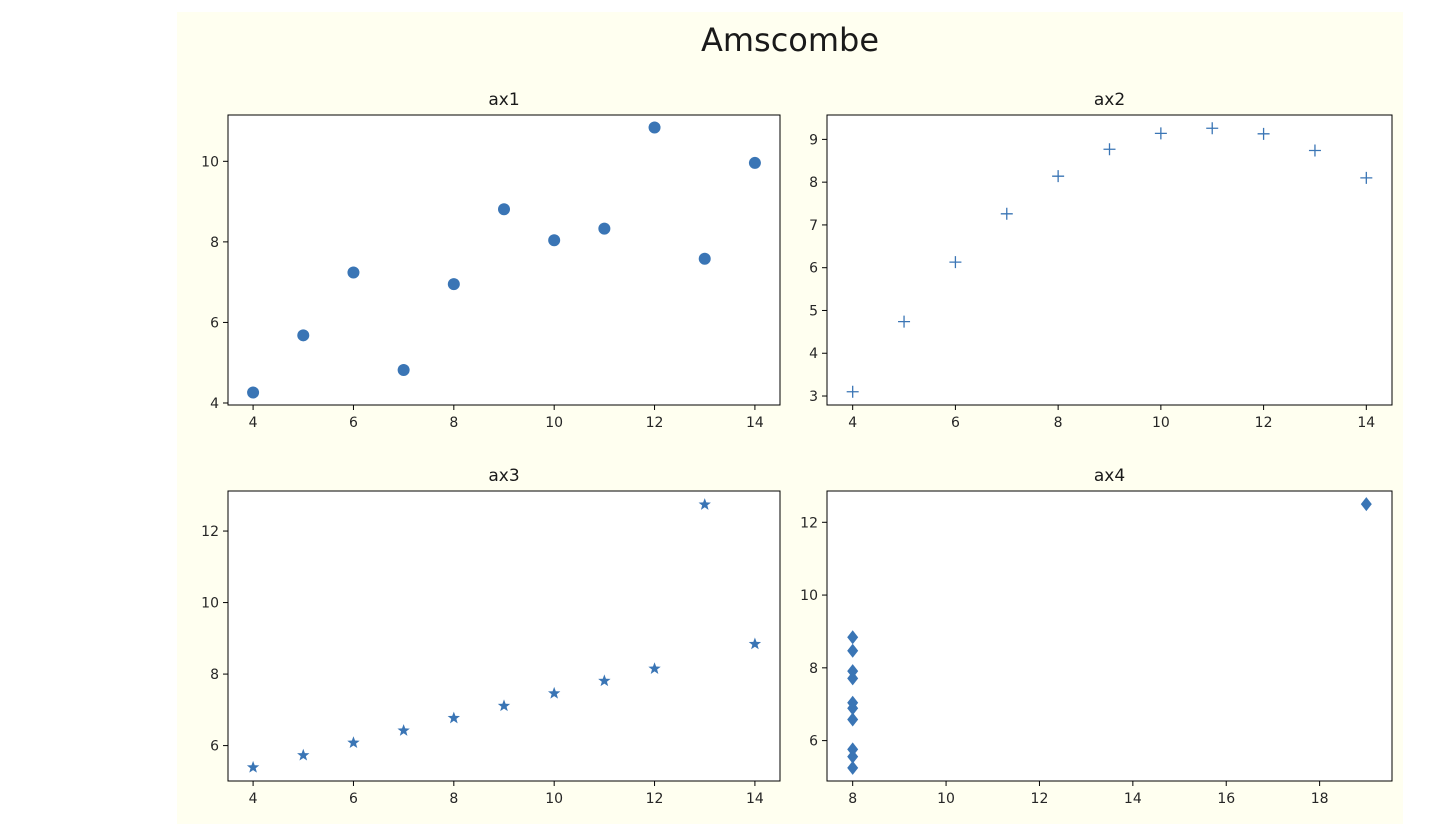 This screenshot has height=824, width=1442. Describe the element at coordinates (1109, 100) in the screenshot. I see `axes-title: ax2` at that location.